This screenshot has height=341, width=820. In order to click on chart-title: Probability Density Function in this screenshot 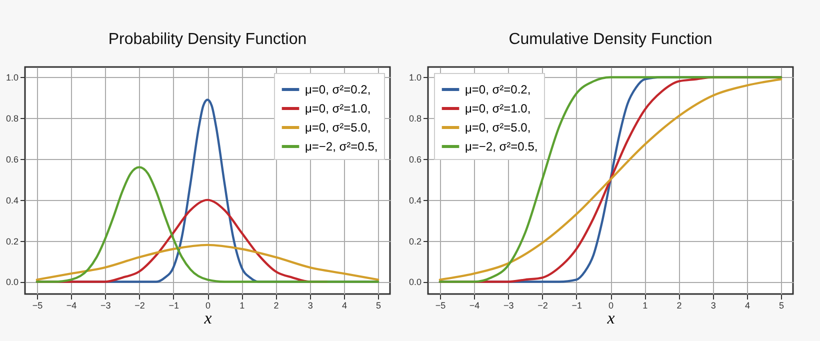, I will do `click(207, 39)`.